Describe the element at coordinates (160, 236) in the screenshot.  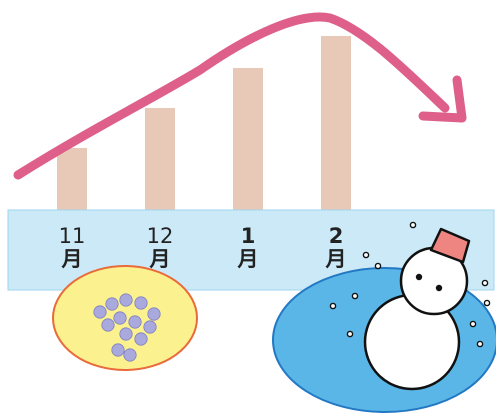
I see `tick-label-number-1: 12` at that location.